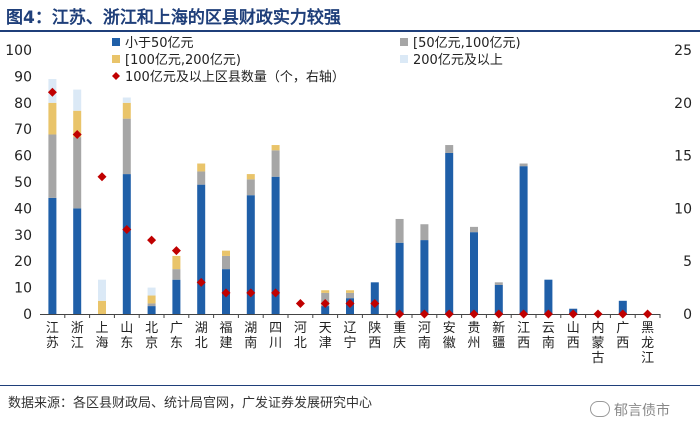  What do you see at coordinates (630, 410) in the screenshot?
I see `watermark: 郁言债市` at bounding box center [630, 410].